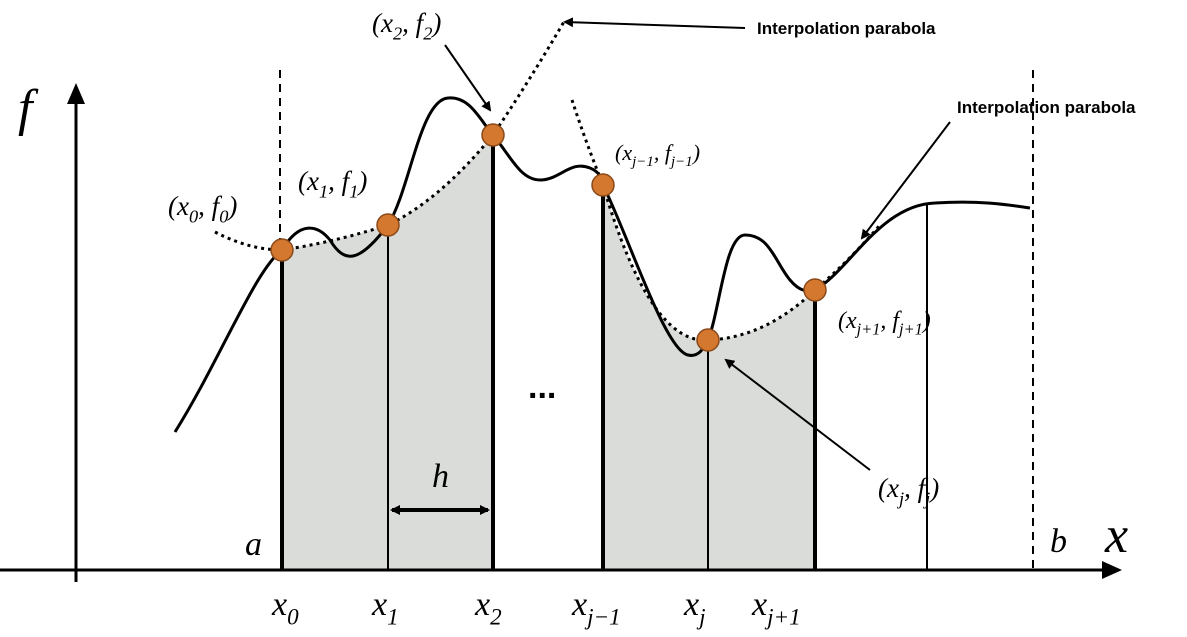  I want to click on point-label: (x2, f2), so click(406, 26).